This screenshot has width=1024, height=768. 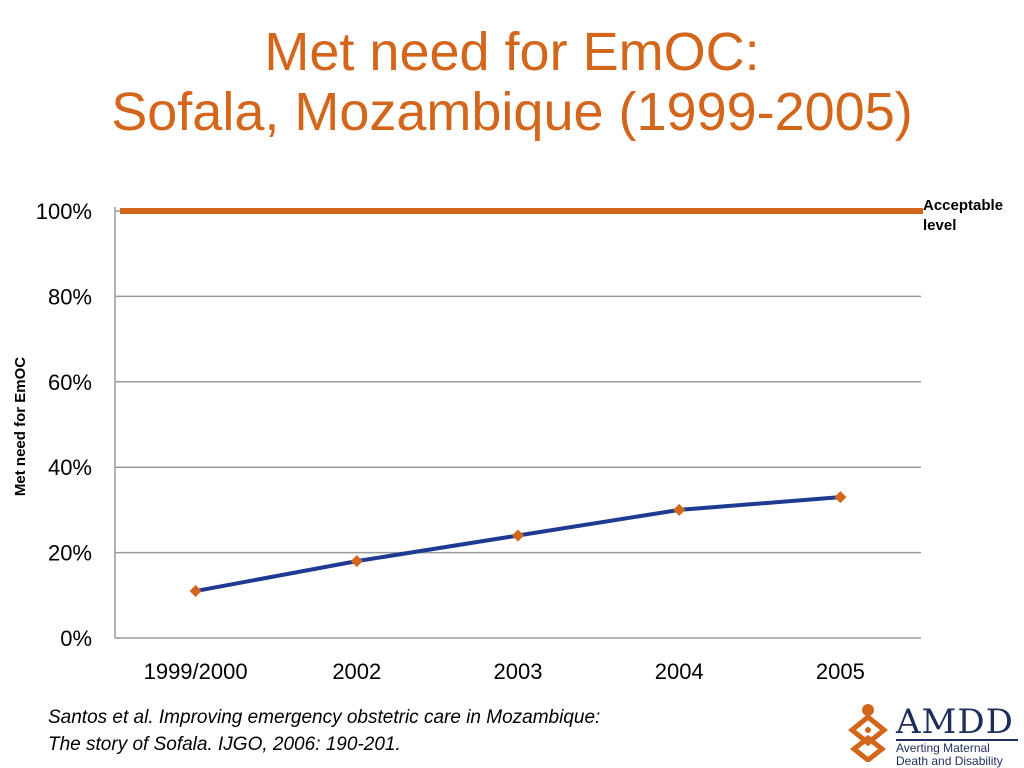 I want to click on series-line, so click(x=518, y=544).